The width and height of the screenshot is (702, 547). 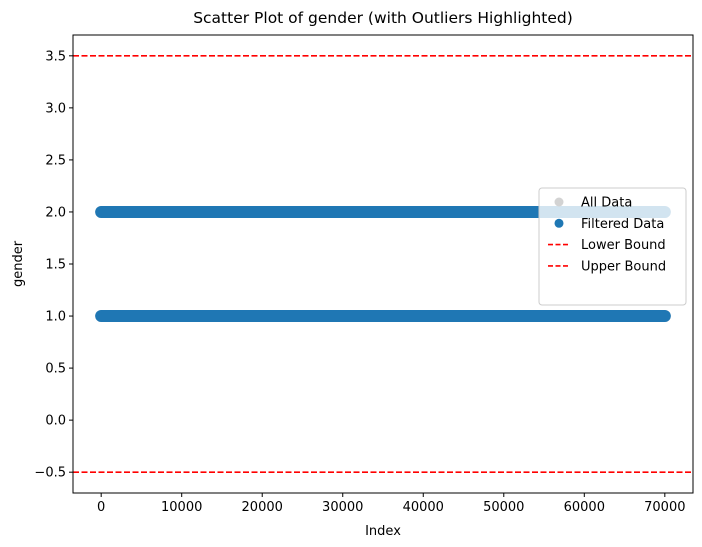 I want to click on legend-label-lower-bound: Lower Bound, so click(x=623, y=245).